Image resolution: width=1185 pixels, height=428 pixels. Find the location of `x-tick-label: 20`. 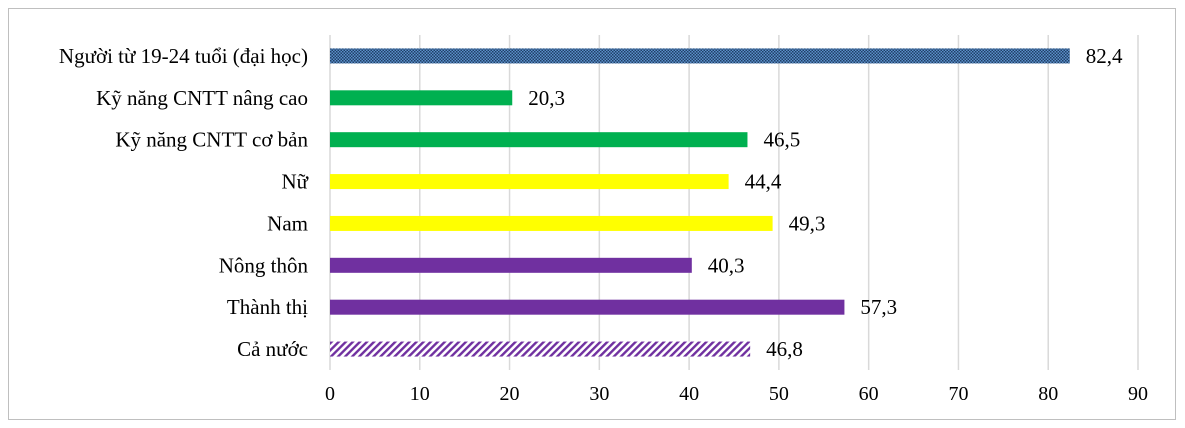

x-tick-label: 20 is located at coordinates (510, 394).